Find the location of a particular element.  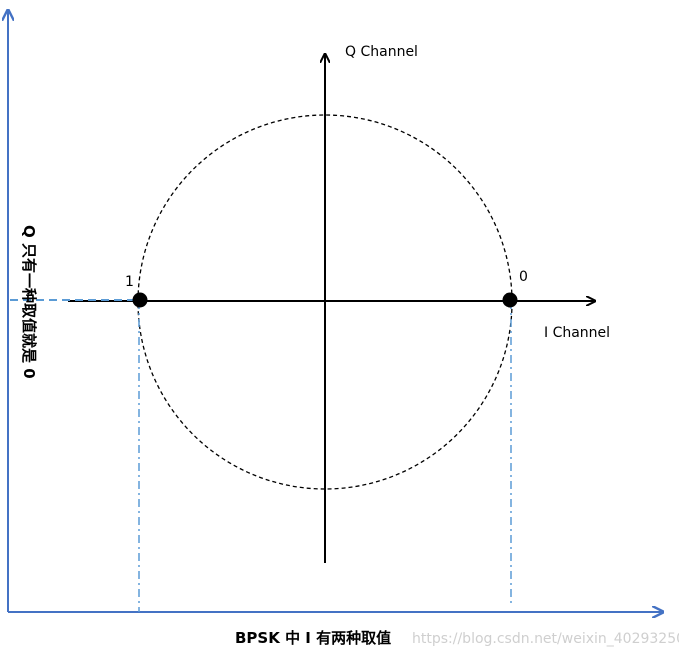

point-zero-label: 0 is located at coordinates (523, 277).